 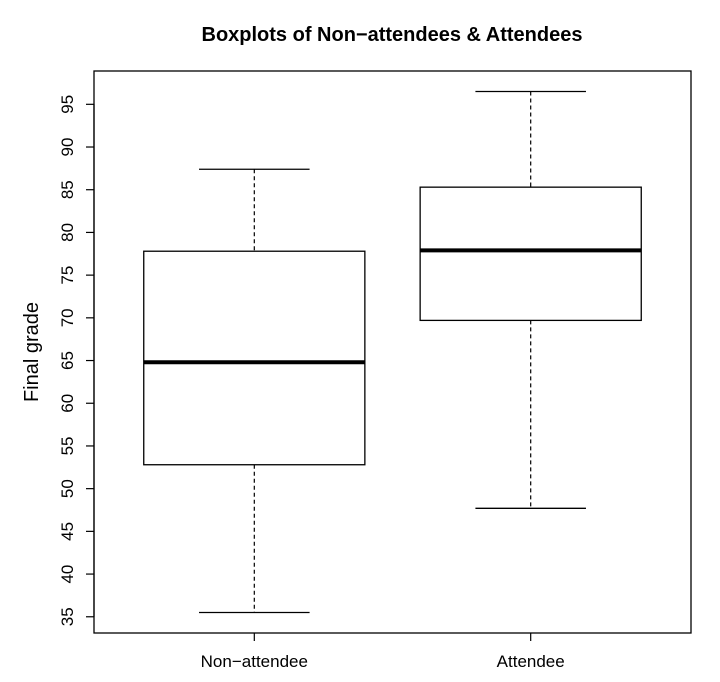 I want to click on y-tick-label: 55, so click(x=67, y=445).